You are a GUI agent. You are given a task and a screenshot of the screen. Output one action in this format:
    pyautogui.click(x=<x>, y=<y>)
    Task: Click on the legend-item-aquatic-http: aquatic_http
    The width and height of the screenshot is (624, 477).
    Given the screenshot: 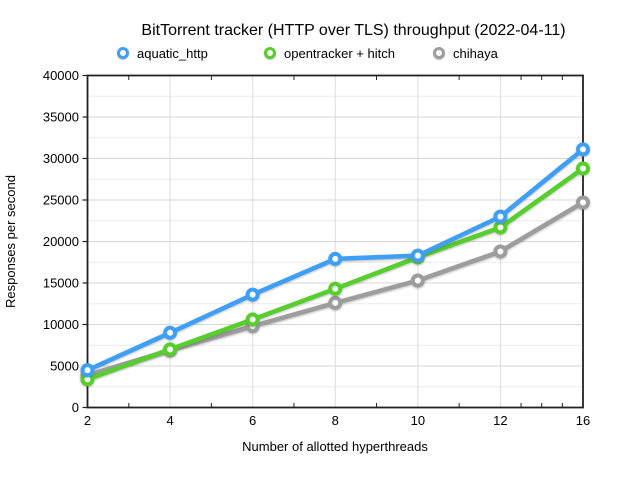 What is the action you would take?
    pyautogui.click(x=162, y=53)
    